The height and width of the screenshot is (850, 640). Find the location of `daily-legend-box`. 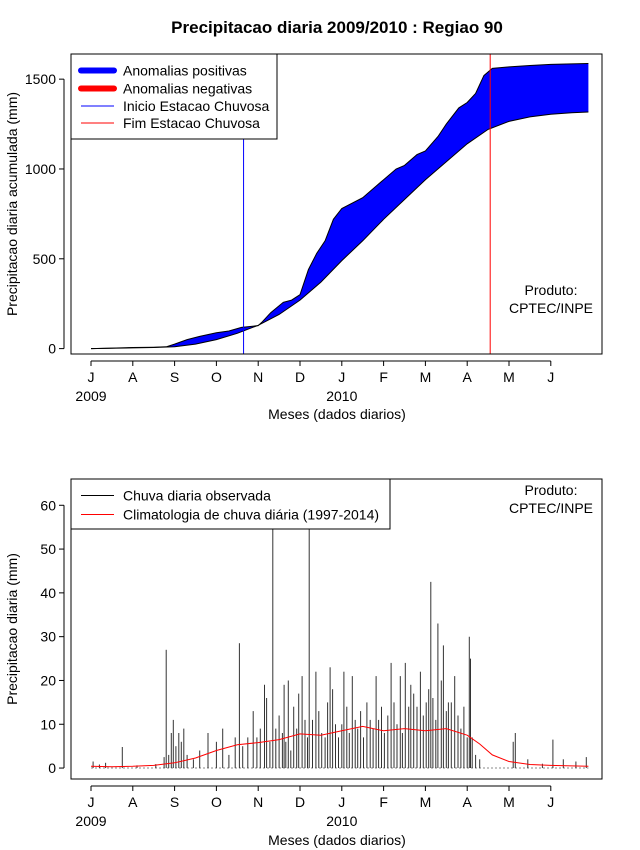

daily-legend-box is located at coordinates (230, 504).